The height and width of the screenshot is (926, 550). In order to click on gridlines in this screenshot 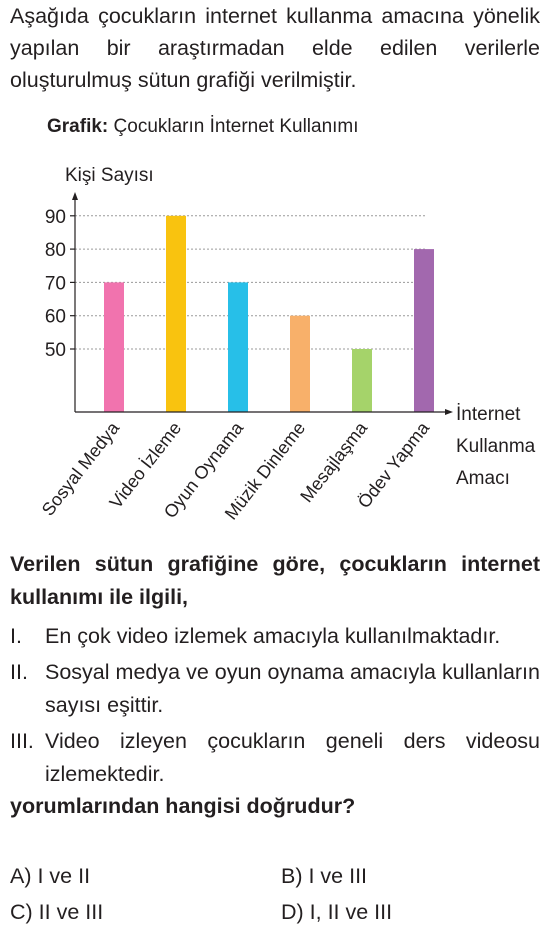, I will do `click(250, 282)`.